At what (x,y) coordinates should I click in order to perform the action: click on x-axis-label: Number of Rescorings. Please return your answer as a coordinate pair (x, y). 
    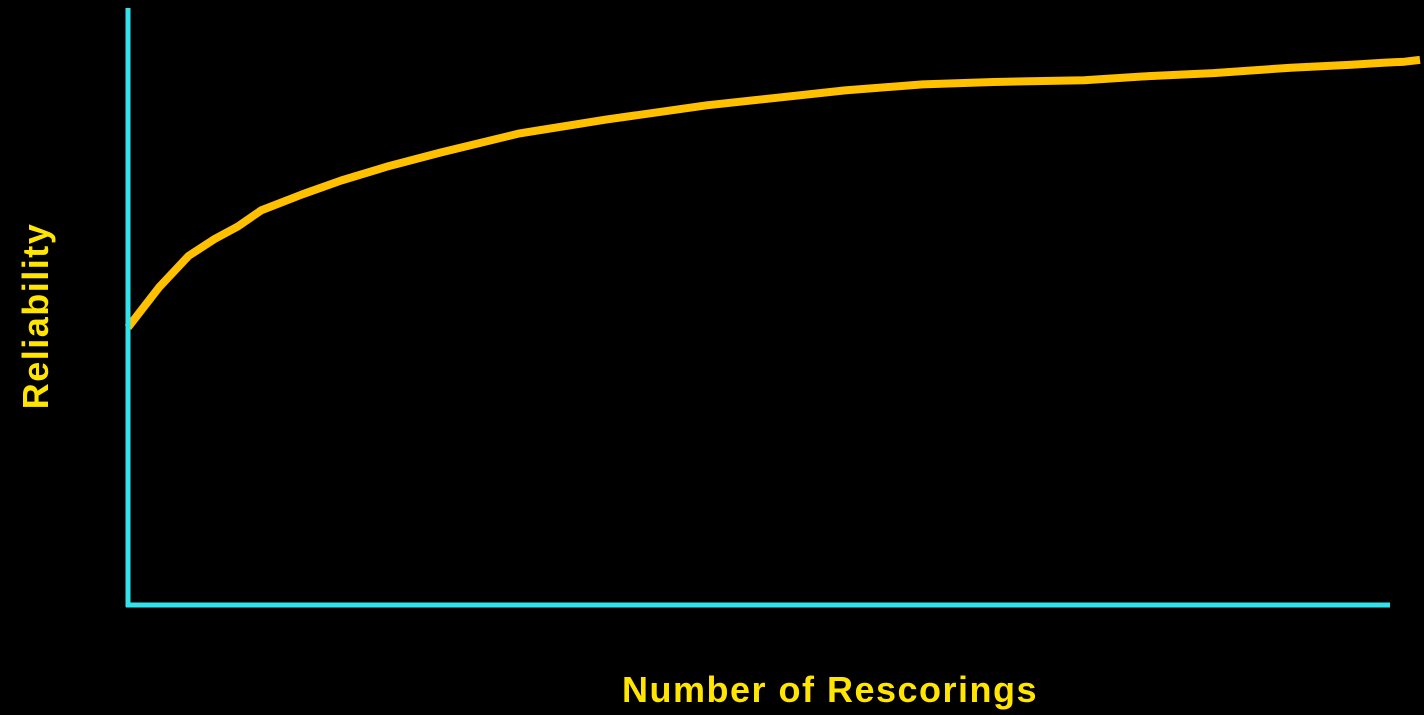
    Looking at the image, I should click on (830, 689).